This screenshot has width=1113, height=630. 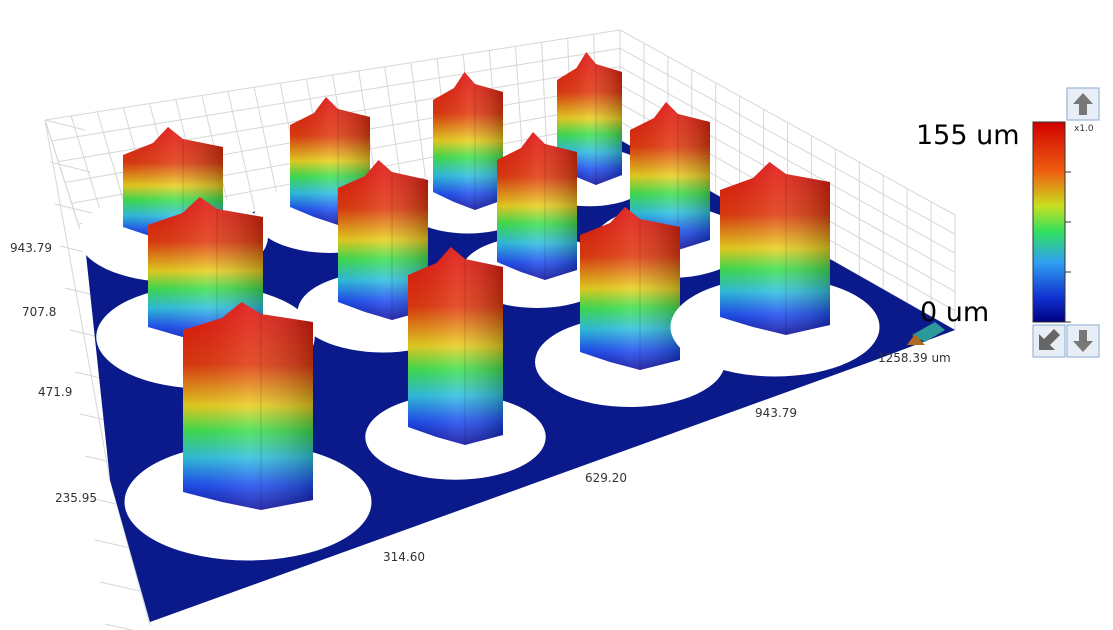 I want to click on y-label: 707.8, so click(x=39, y=312).